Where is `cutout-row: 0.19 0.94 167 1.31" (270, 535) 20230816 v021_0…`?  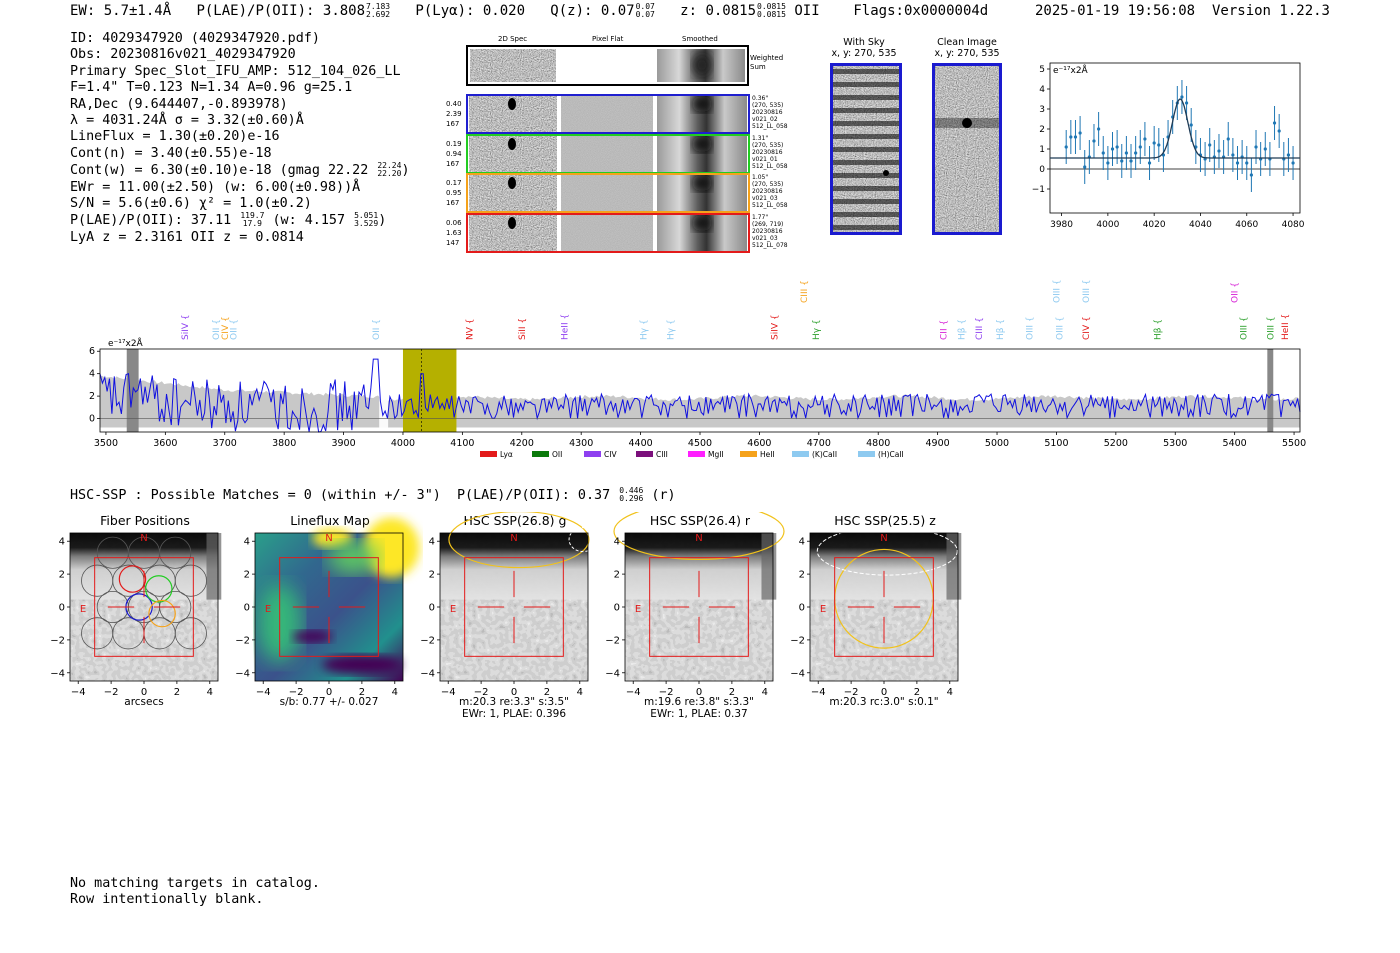
cutout-row: 0.19 0.94 167 1.31" (270, 535) 20230816 v021_0… is located at coordinates (620, 153).